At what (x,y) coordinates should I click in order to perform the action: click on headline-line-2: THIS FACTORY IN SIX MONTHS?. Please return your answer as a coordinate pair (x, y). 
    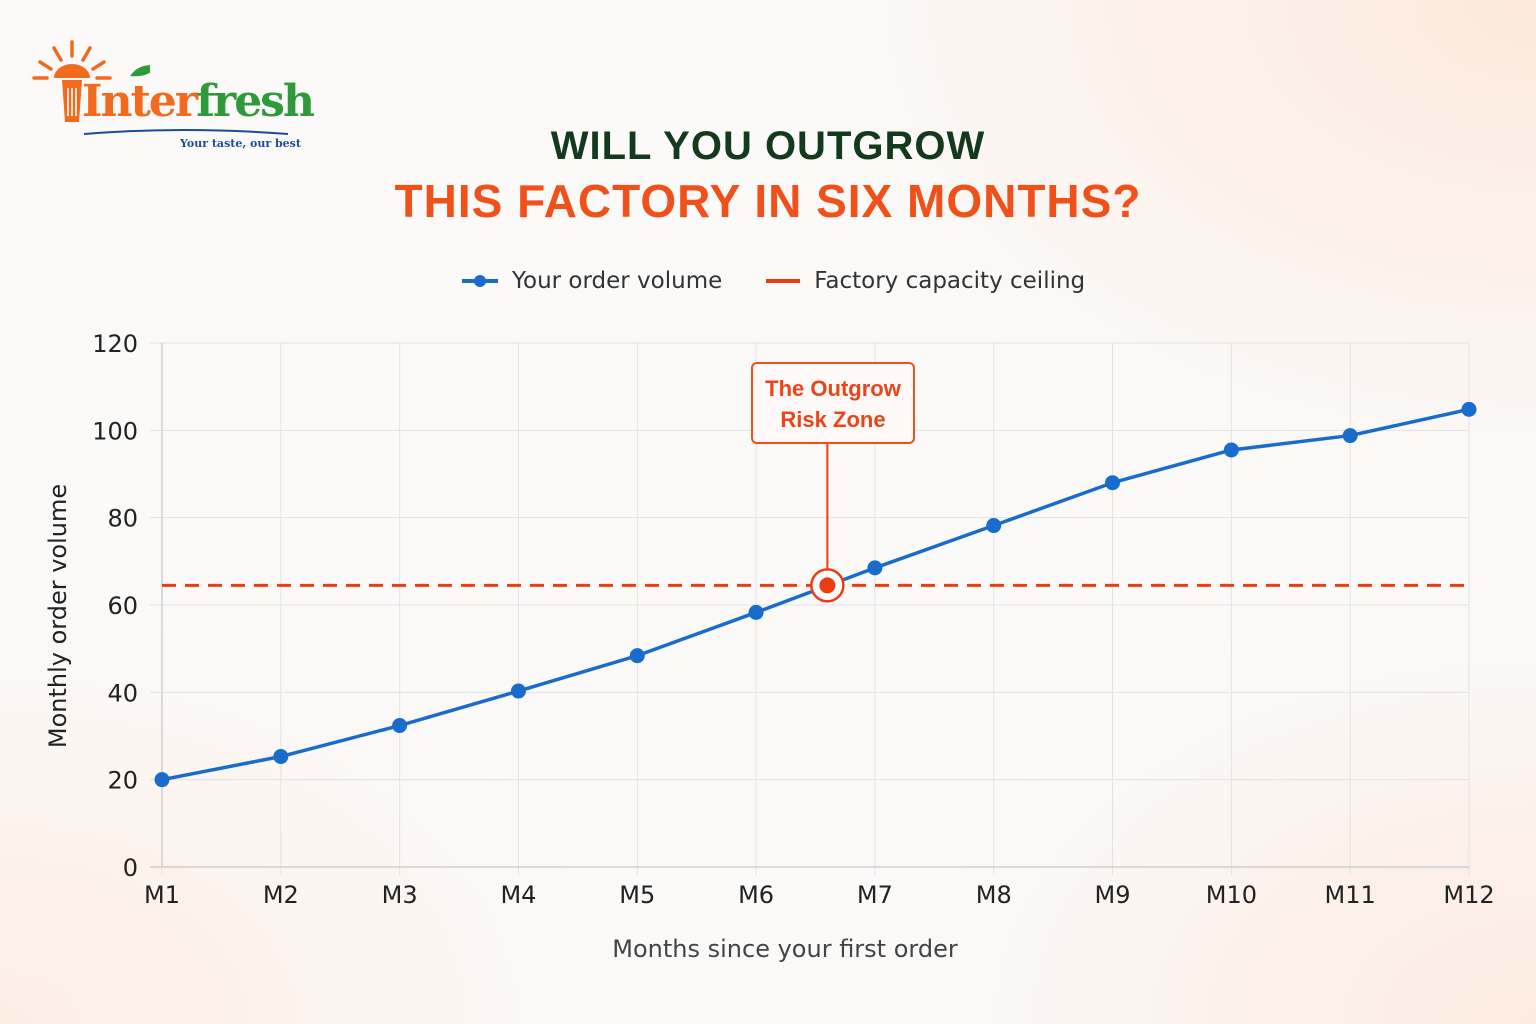
    Looking at the image, I should click on (768, 201).